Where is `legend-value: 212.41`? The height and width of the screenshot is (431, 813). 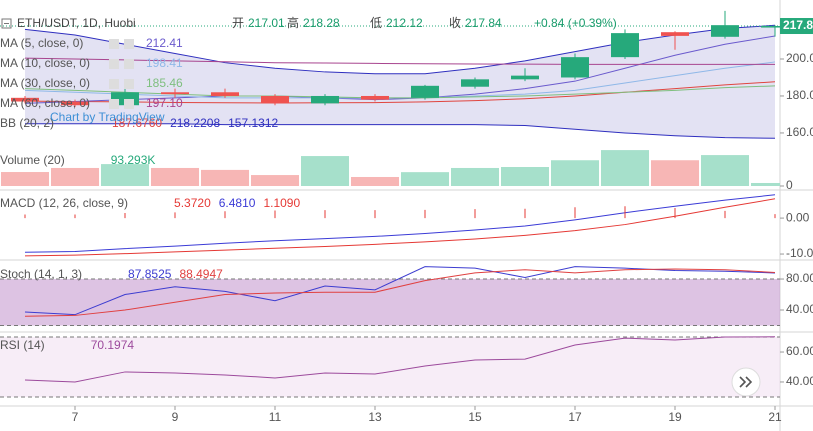
legend-value: 212.41 is located at coordinates (164, 43).